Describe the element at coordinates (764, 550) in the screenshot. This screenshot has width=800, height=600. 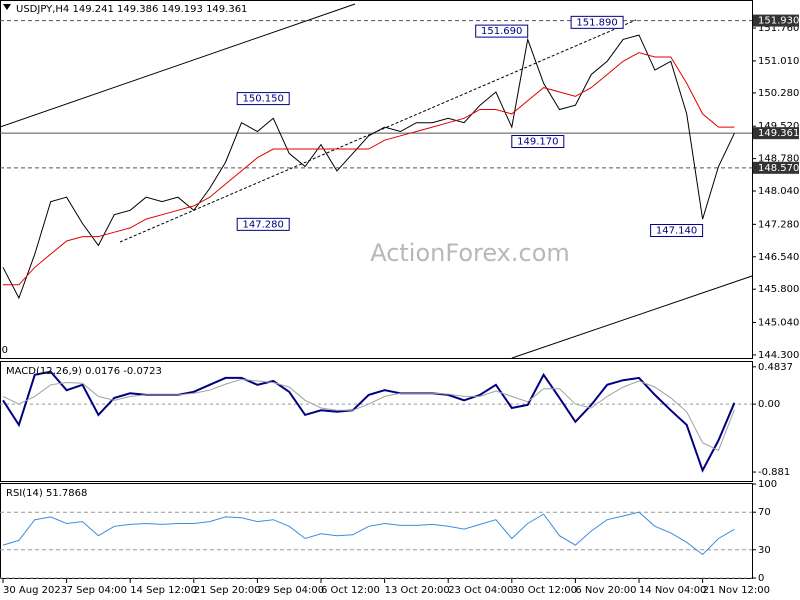
I see `y-tick-label: 30` at that location.